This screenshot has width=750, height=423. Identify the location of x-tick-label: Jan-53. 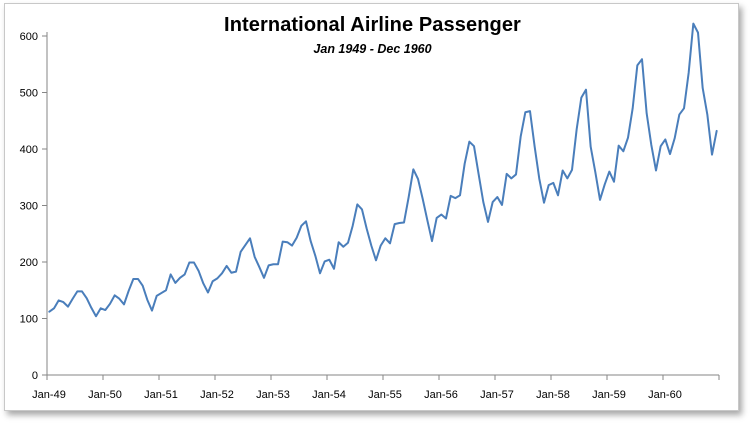
(273, 395).